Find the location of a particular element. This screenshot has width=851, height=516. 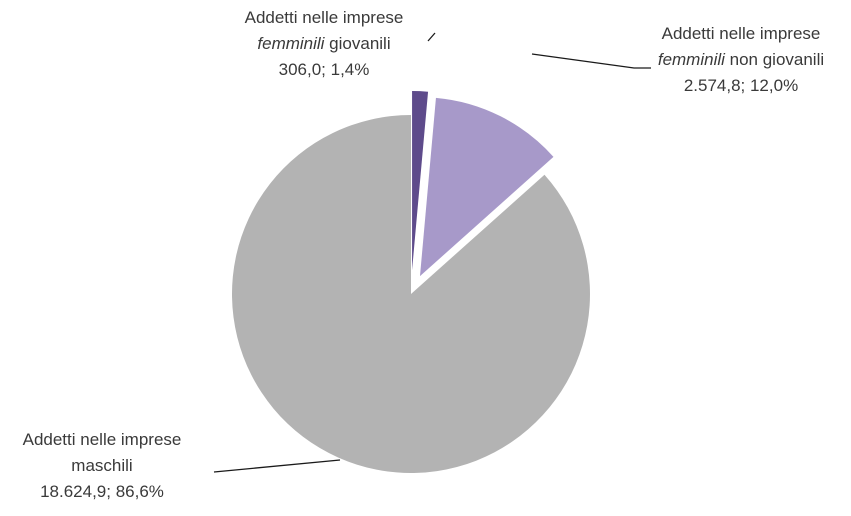

pie-slice-femminili-non-giovanili is located at coordinates (486, 187).